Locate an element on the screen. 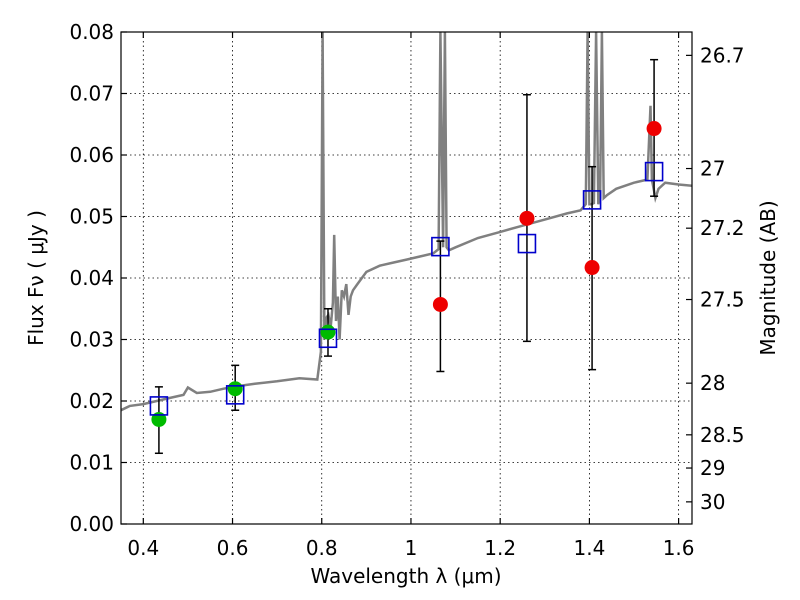 Image resolution: width=800 pixels, height=600 pixels. y-tick-label: 0.00 is located at coordinates (91, 524).